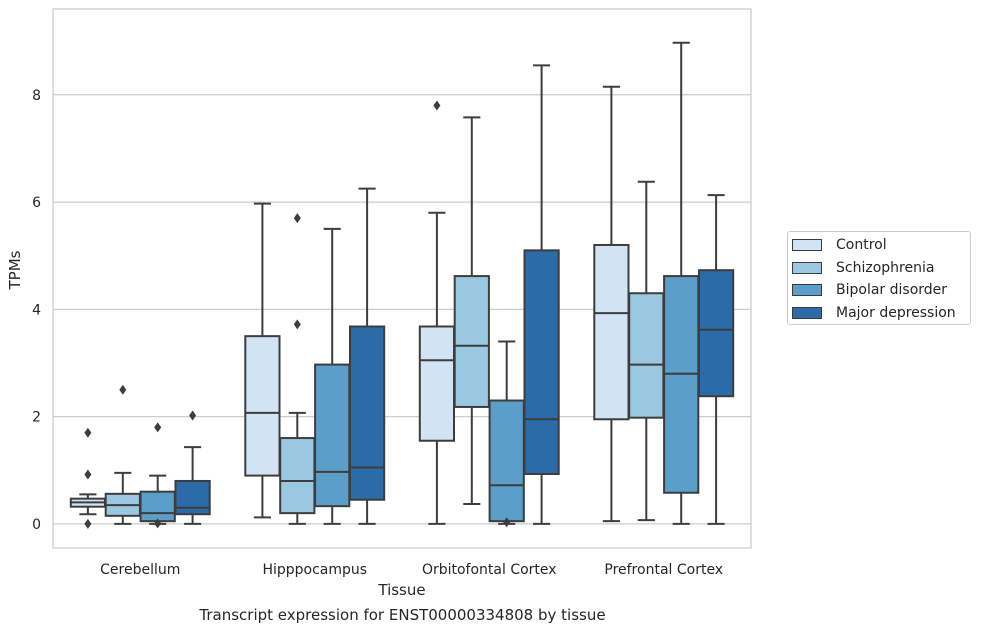 The height and width of the screenshot is (634, 983). I want to click on legend-swatch-bipolar-disorder, so click(807, 290).